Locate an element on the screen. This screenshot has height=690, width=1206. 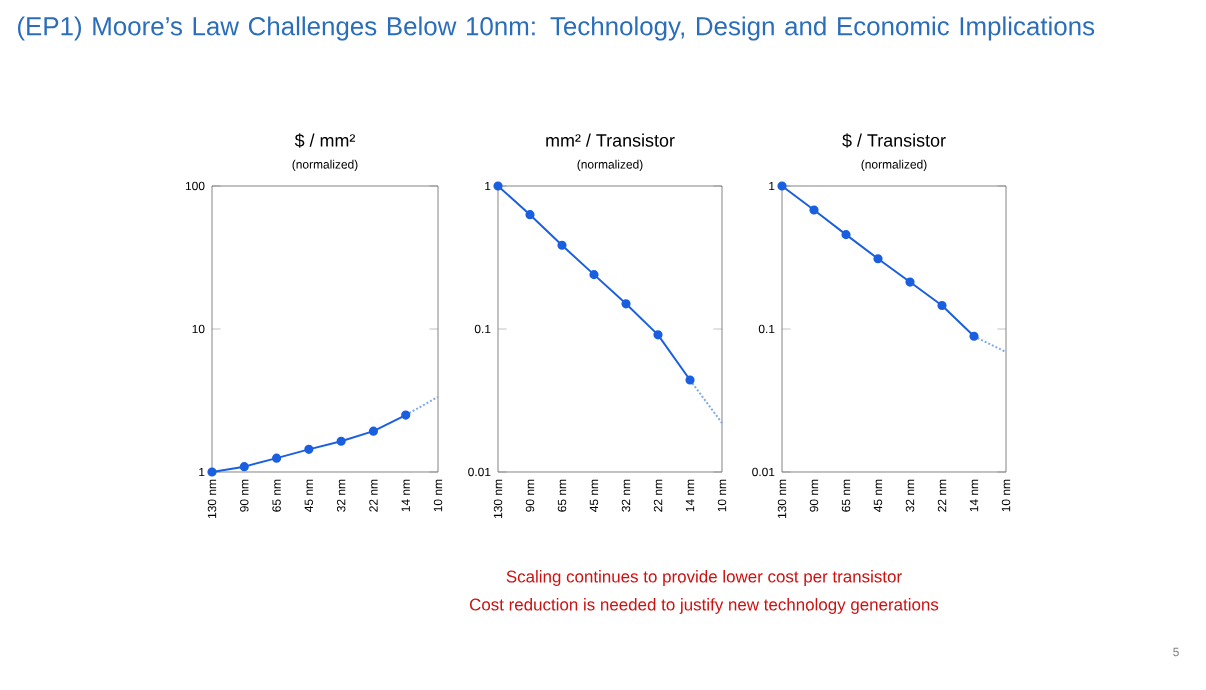
chart-title: $ / mm² is located at coordinates (325, 140).